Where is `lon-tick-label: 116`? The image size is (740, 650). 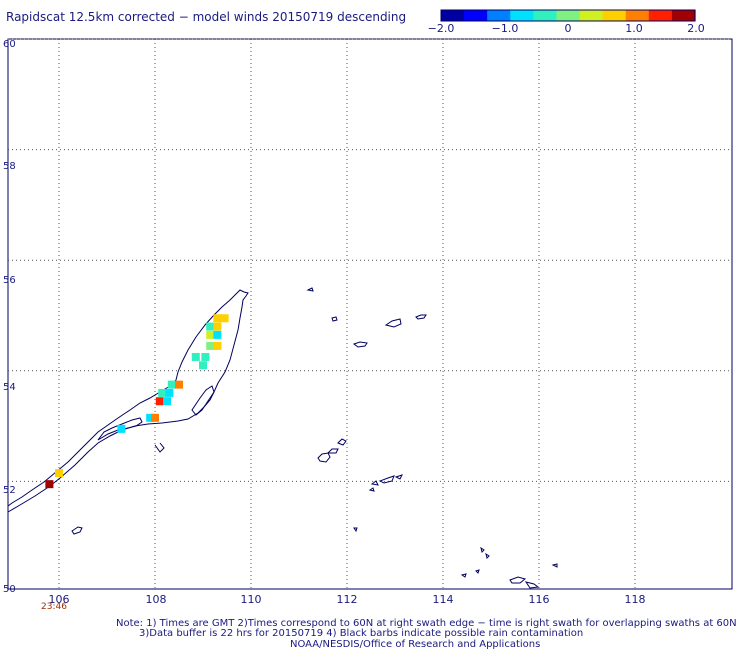
lon-tick-label: 116 is located at coordinates (539, 599).